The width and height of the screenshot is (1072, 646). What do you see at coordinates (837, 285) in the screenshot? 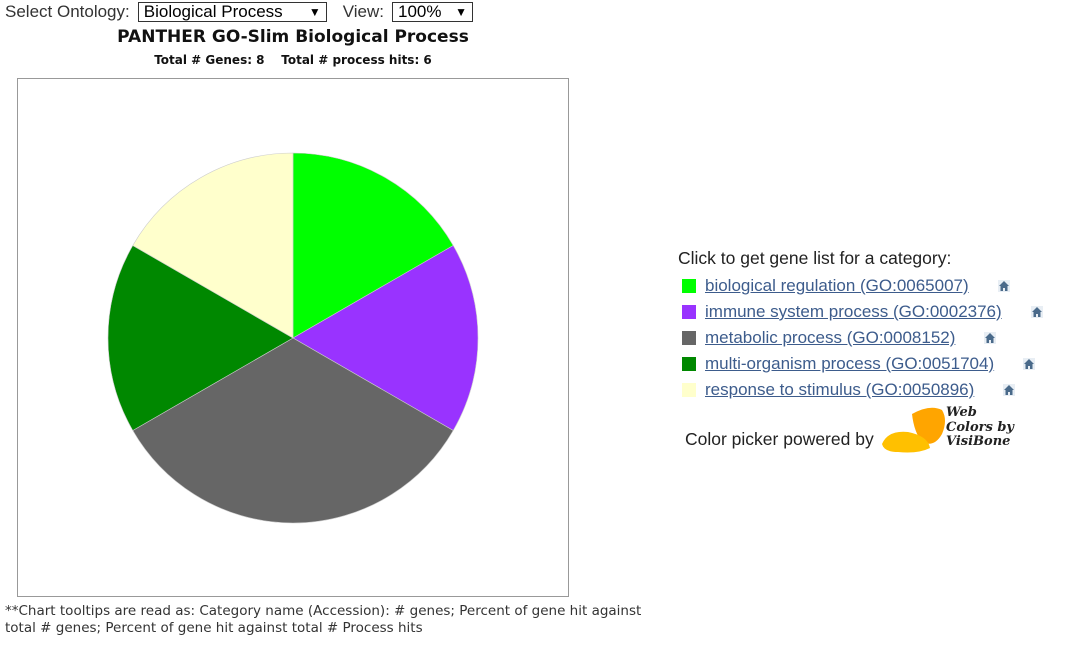
I see `category-link: biological regulation (GO:0065007)` at bounding box center [837, 285].